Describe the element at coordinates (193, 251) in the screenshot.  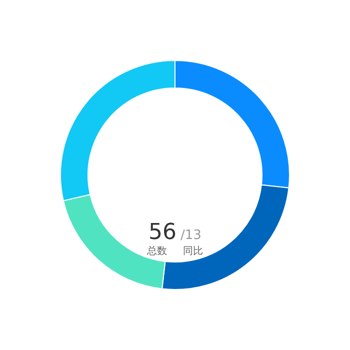
I see `text: 同比` at that location.